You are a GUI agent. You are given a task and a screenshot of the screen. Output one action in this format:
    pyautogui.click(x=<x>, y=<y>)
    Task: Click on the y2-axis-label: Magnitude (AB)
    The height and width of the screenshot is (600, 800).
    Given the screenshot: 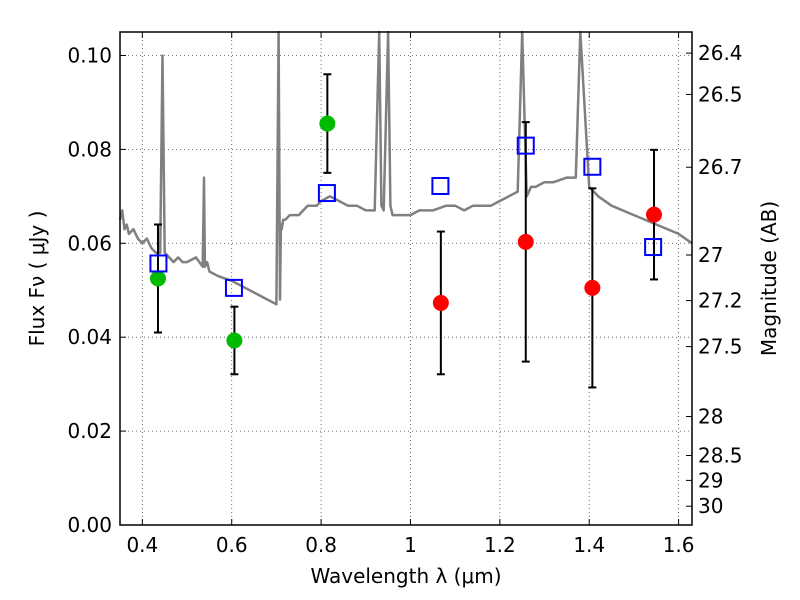 What is the action you would take?
    pyautogui.click(x=769, y=278)
    